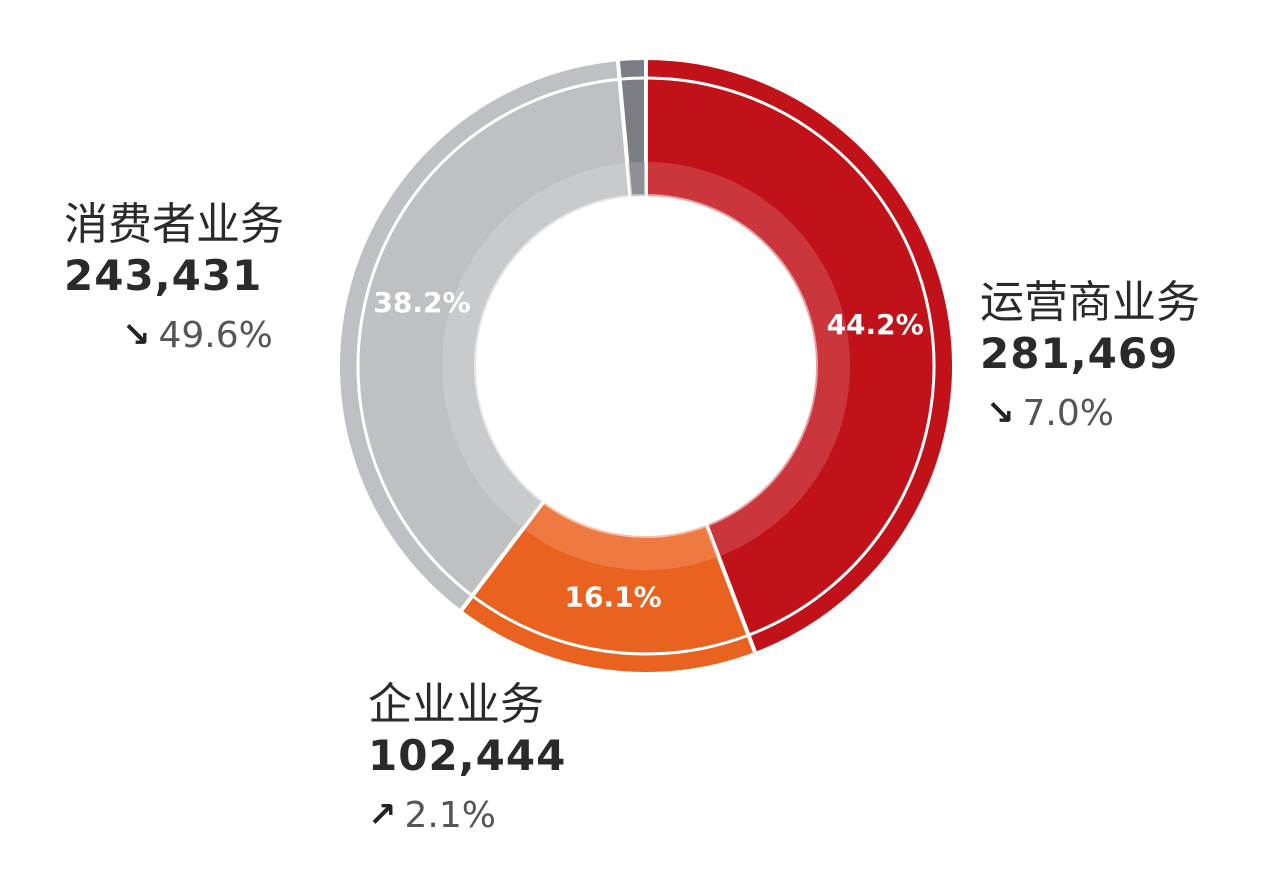  I want to click on enterprise-change-text: 2.1%, so click(450, 815).